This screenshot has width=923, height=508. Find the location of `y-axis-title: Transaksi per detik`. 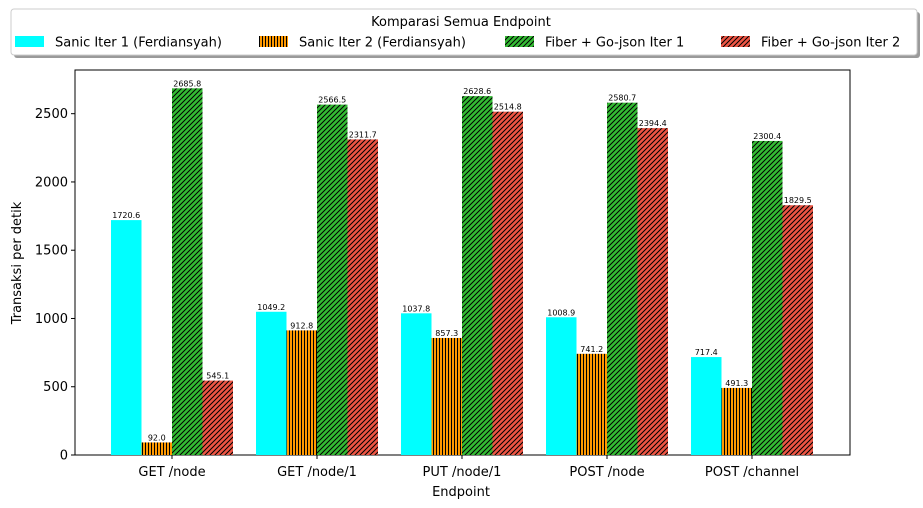

y-axis-title: Transaksi per detik is located at coordinates (17, 263).